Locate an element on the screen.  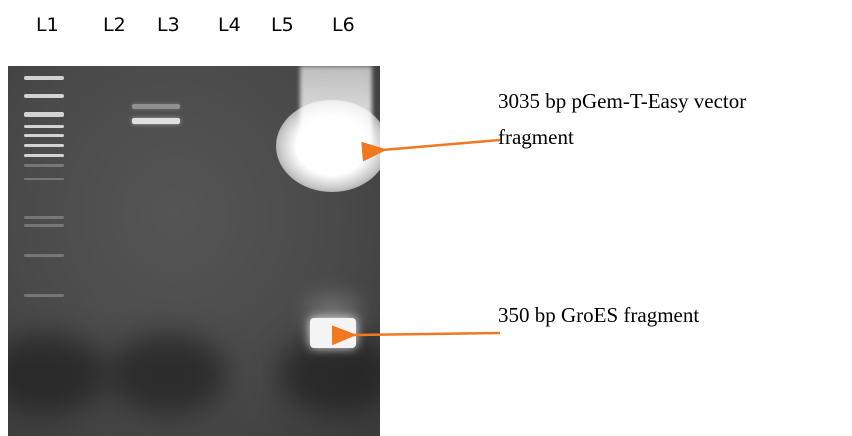
lane-label-l5: L5 is located at coordinates (282, 25).